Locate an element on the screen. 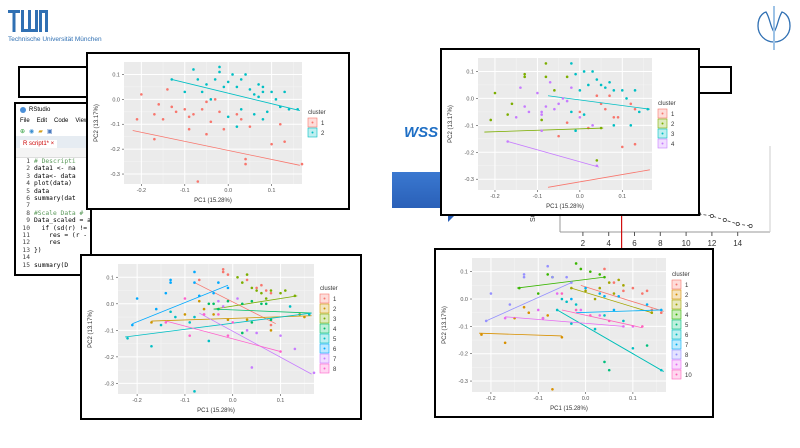 This screenshot has height=448, width=800. y-tick-label: 0.0 is located at coordinates (470, 99).